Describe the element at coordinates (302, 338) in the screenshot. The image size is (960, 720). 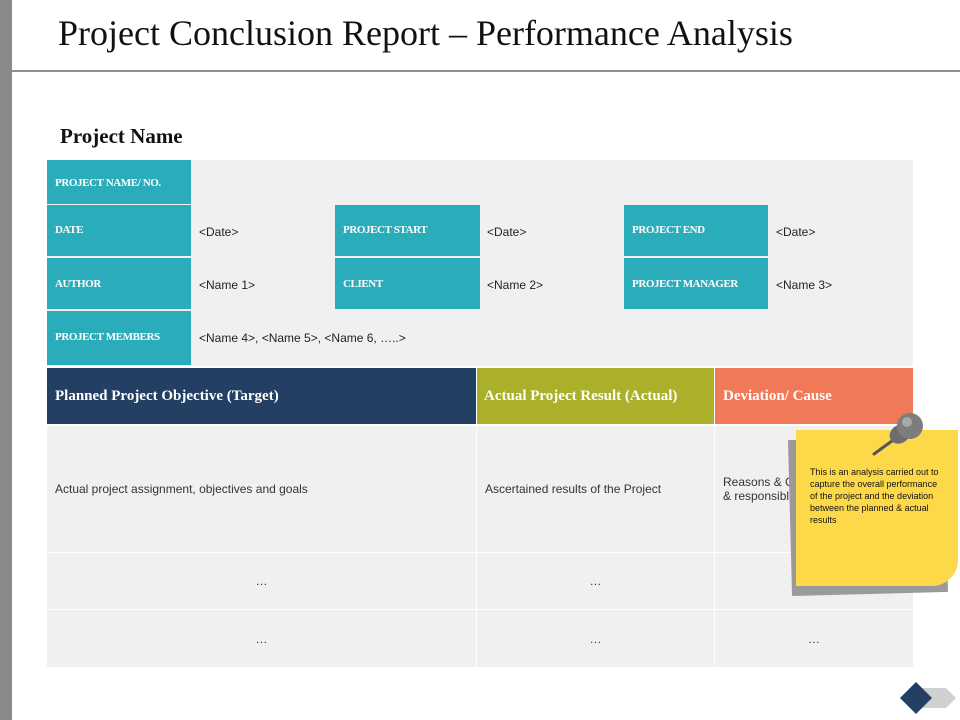
I see `project-members-value: <Name 4>, <Name 5>, <Name 6, …..>` at that location.